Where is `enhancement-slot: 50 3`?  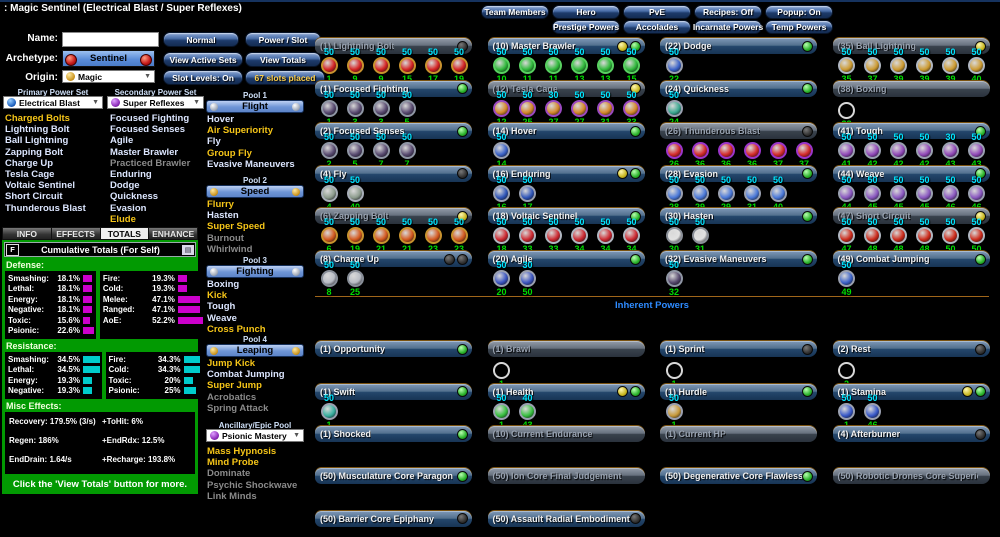 enhancement-slot: 50 3 is located at coordinates (381, 108).